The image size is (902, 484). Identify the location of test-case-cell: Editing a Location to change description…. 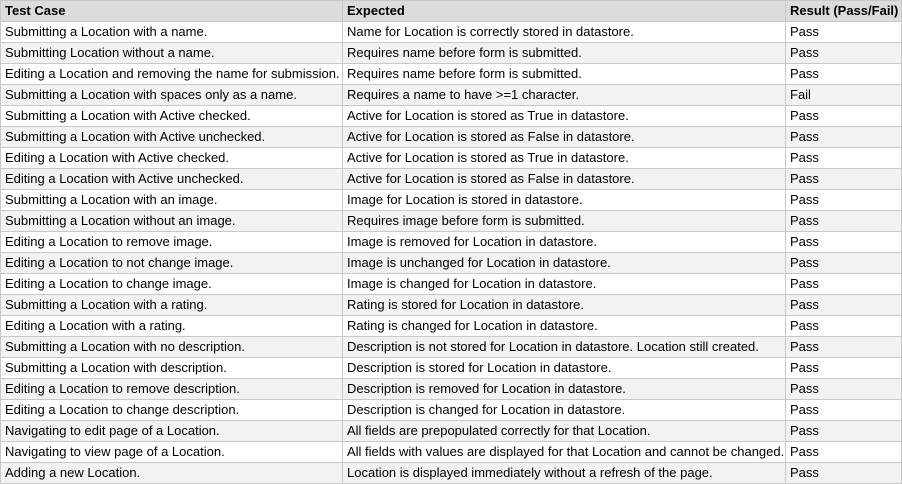
(171, 410).